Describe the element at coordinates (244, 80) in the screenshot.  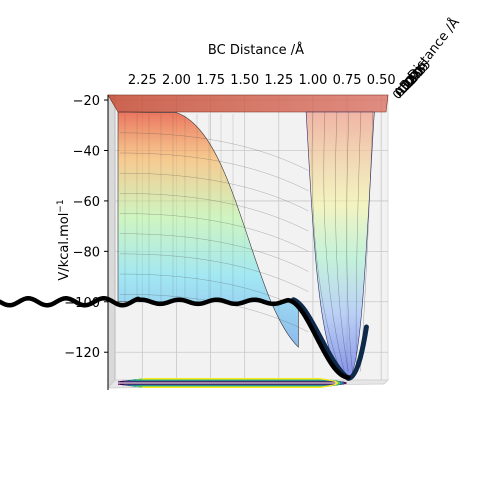
I see `x-tick-label: 1.50` at that location.